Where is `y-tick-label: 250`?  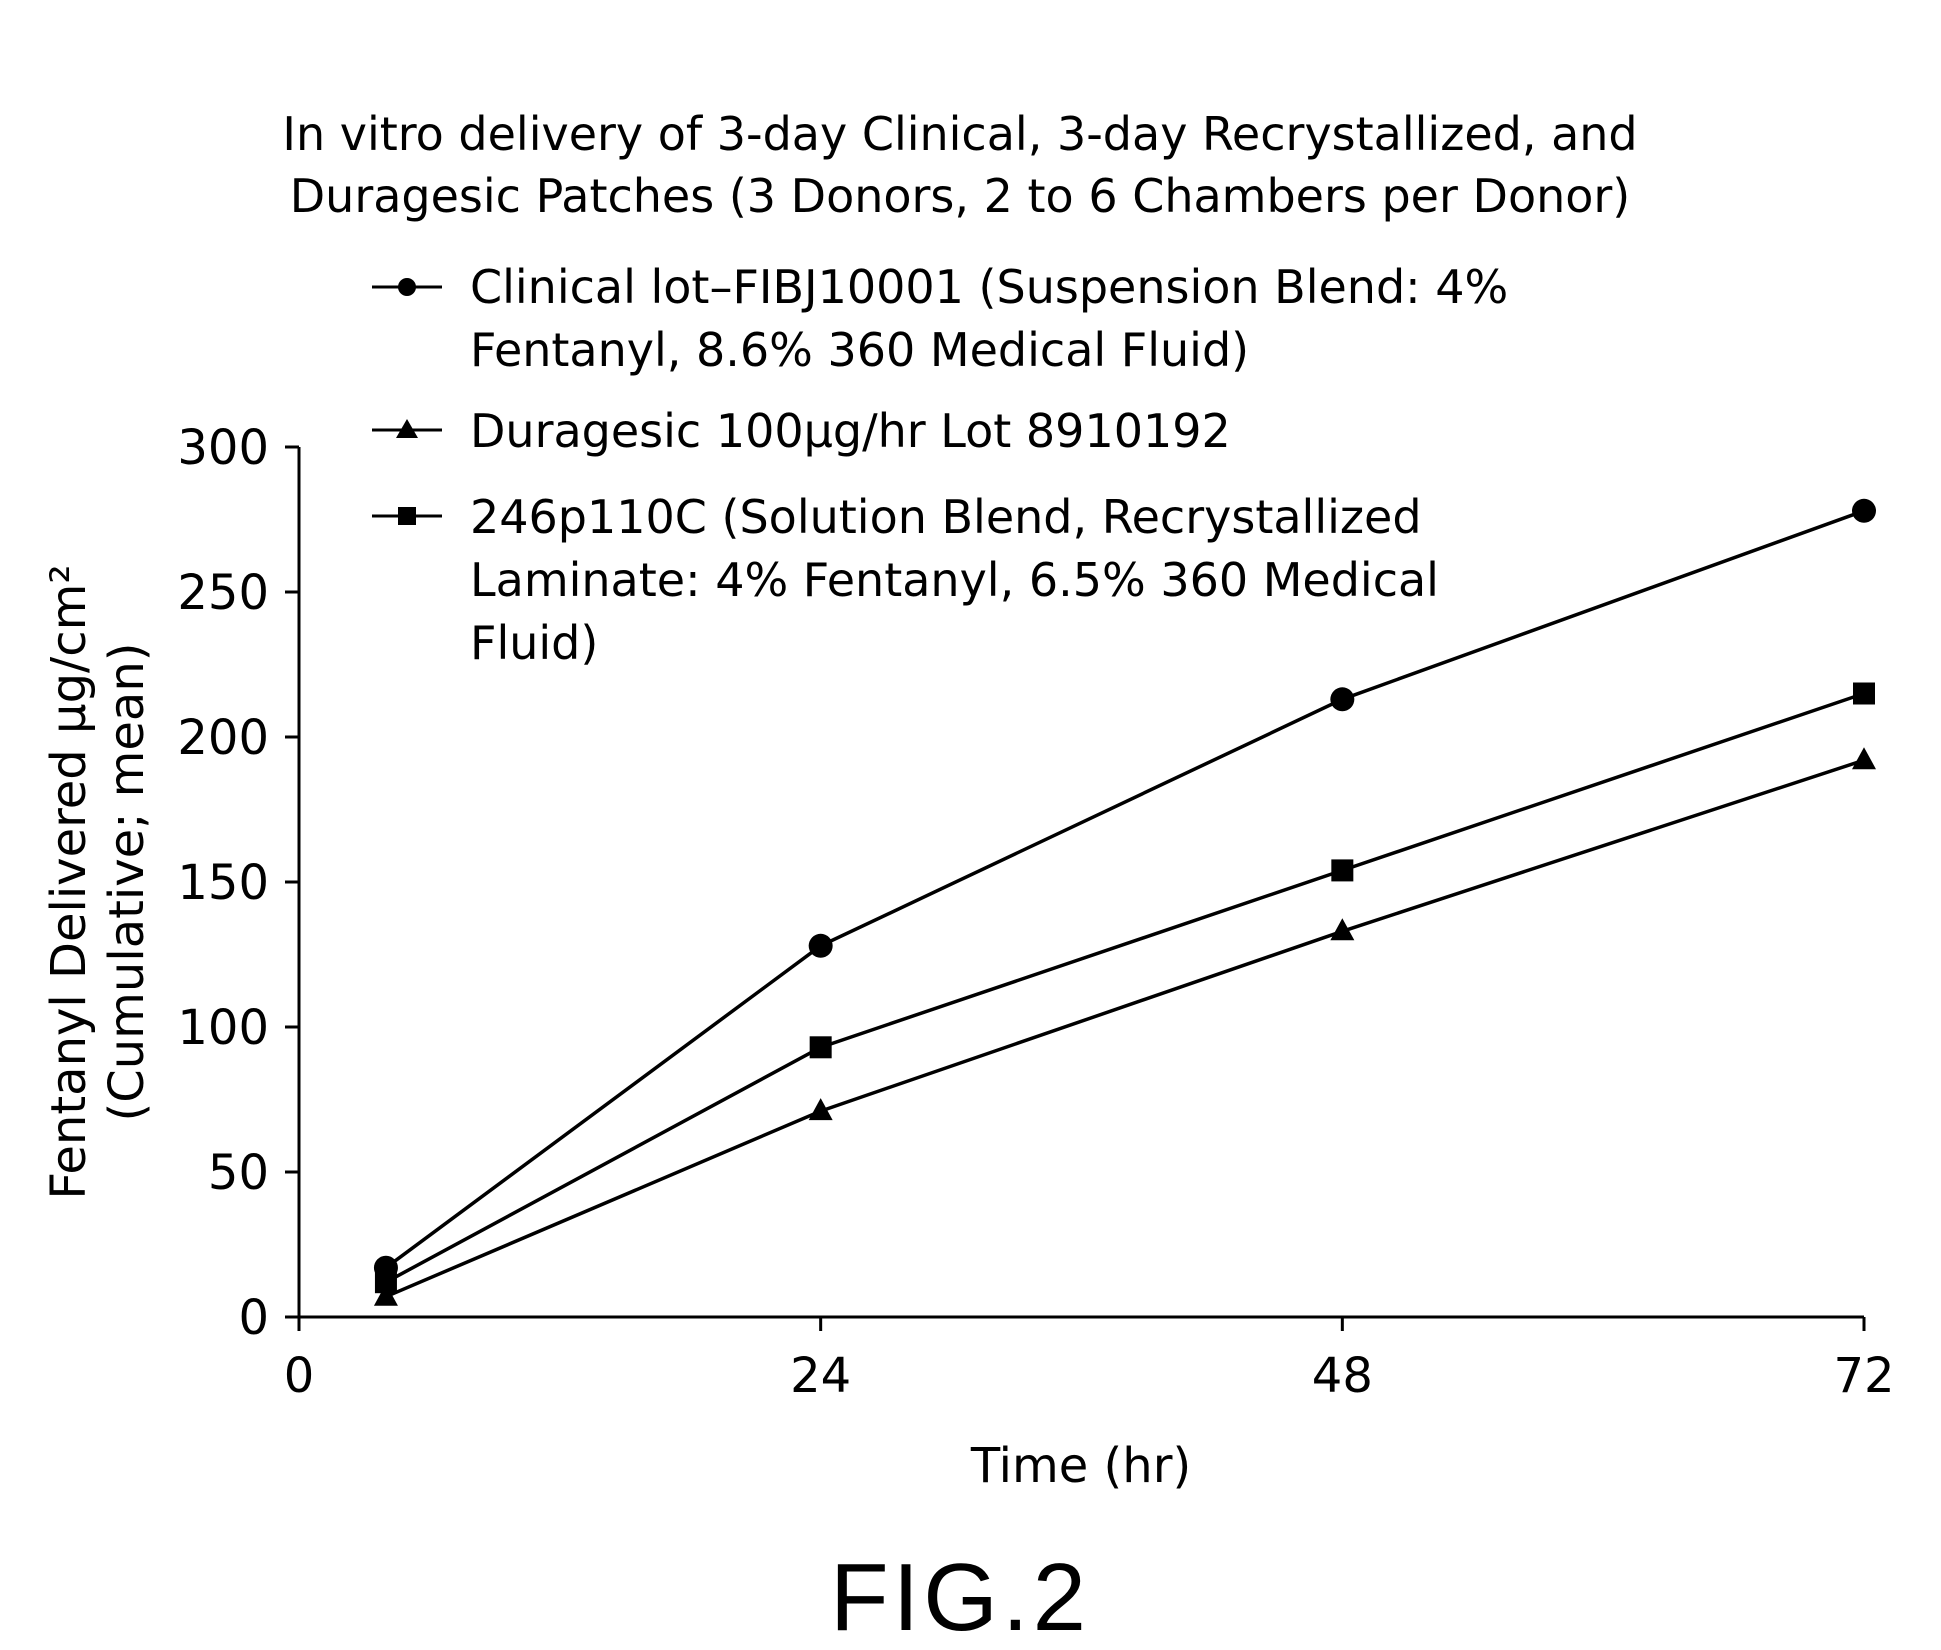
y-tick-label: 250 is located at coordinates (223, 593).